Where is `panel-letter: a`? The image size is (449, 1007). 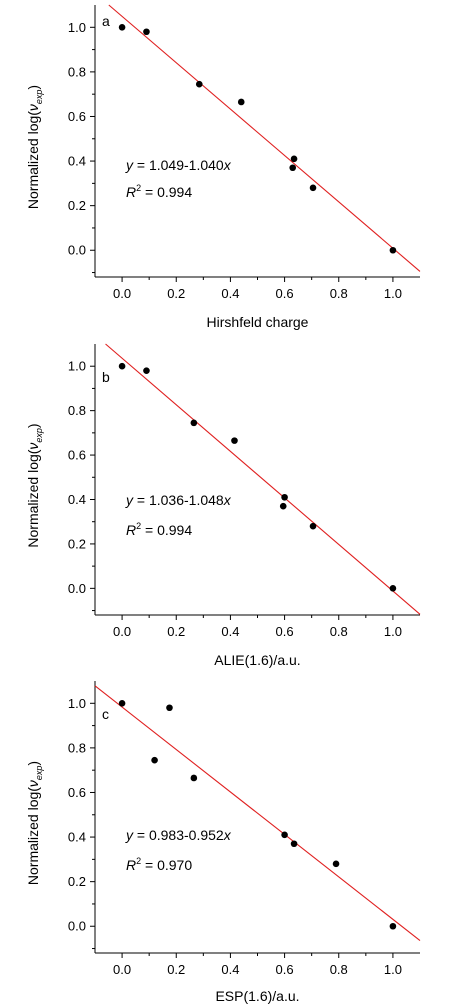
panel-letter: a is located at coordinates (106, 21).